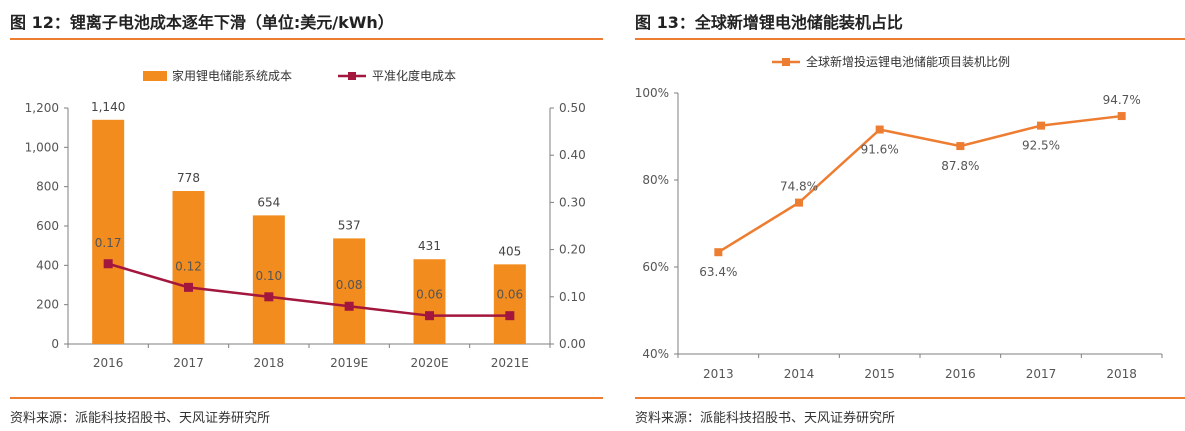 The image size is (1185, 431). Describe the element at coordinates (879, 374) in the screenshot. I see `x-tick-label: 2015` at that location.